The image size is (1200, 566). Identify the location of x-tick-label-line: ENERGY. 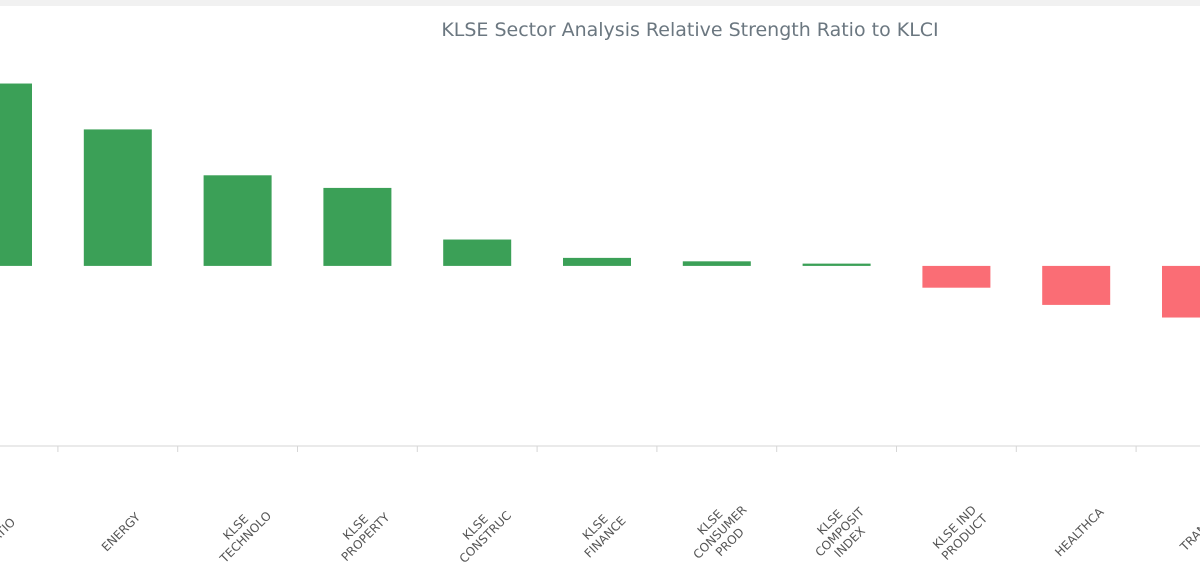
(121, 532).